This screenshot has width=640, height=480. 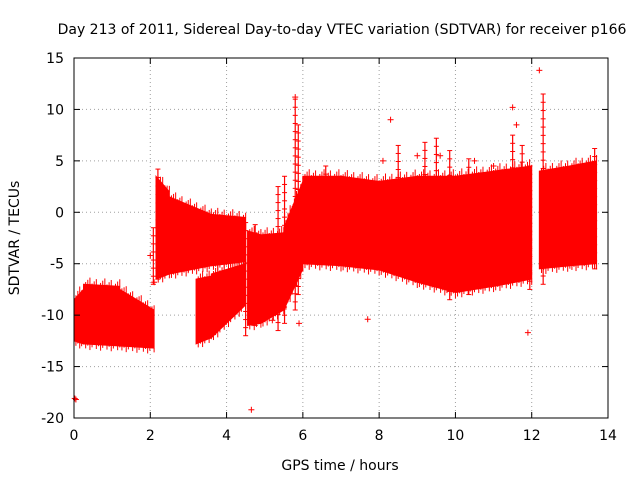 What do you see at coordinates (52, 368) in the screenshot?
I see `y-tick-label: -15` at bounding box center [52, 368].